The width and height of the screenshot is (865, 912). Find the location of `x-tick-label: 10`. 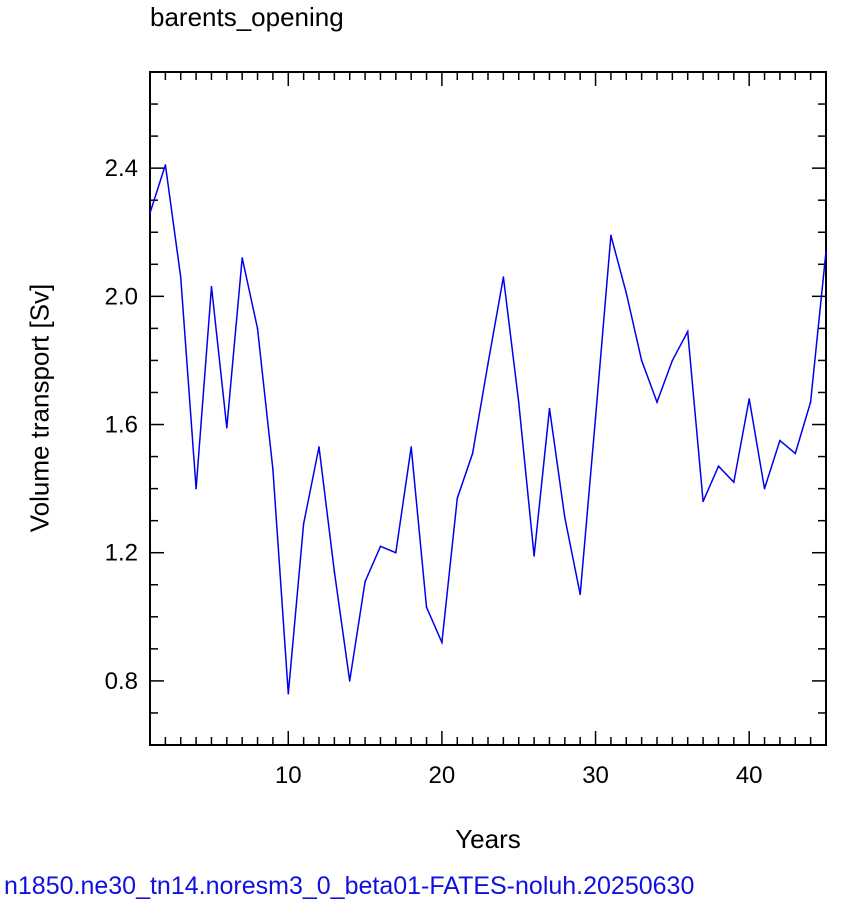

x-tick-label: 10 is located at coordinates (288, 775).